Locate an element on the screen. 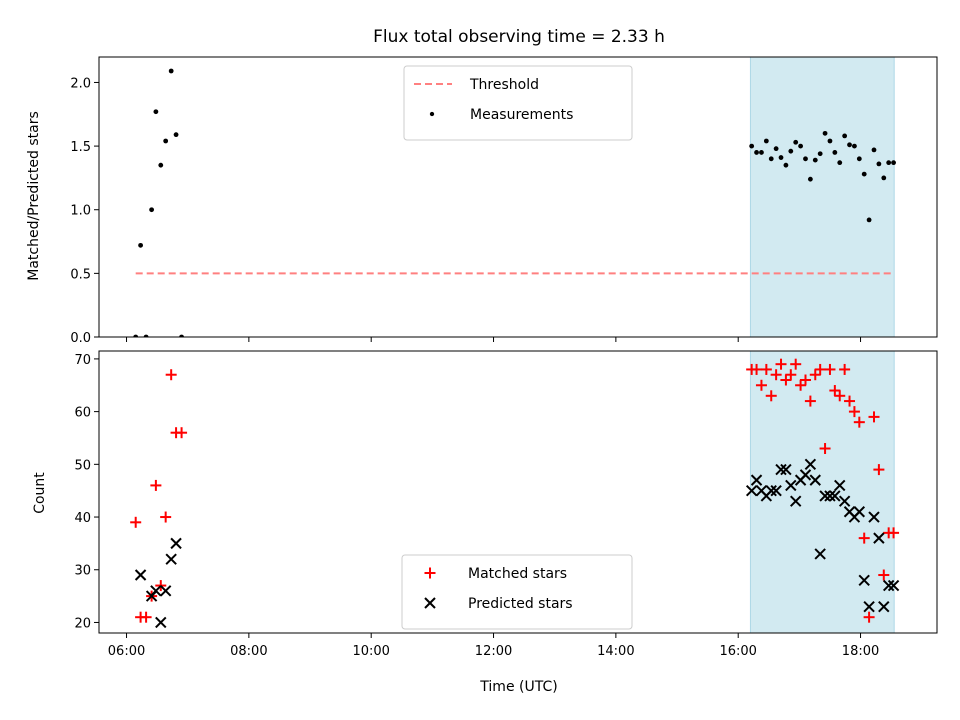  x-tick-label: 18:00 is located at coordinates (860, 651).